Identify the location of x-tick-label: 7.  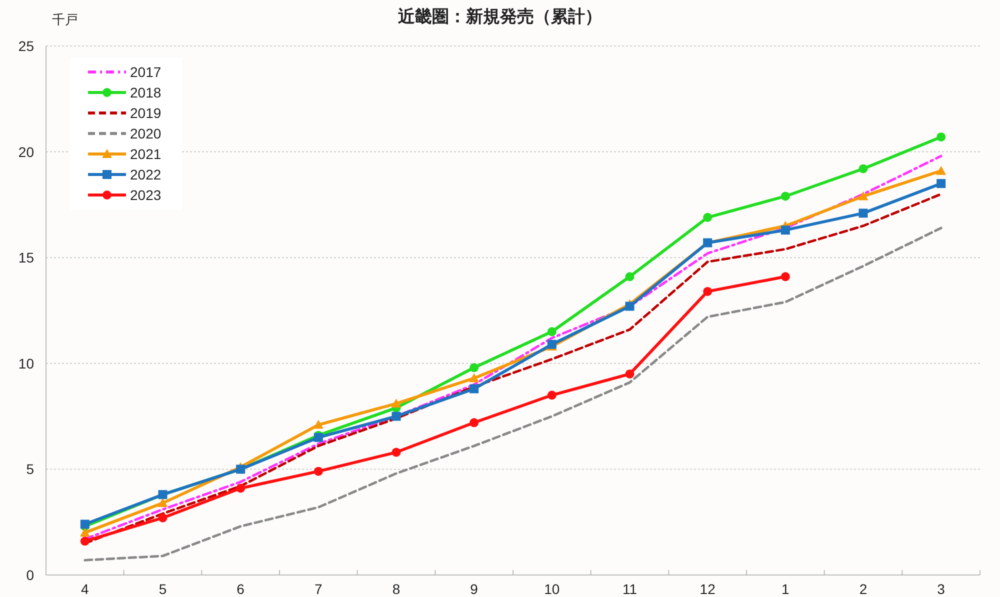
(318, 589).